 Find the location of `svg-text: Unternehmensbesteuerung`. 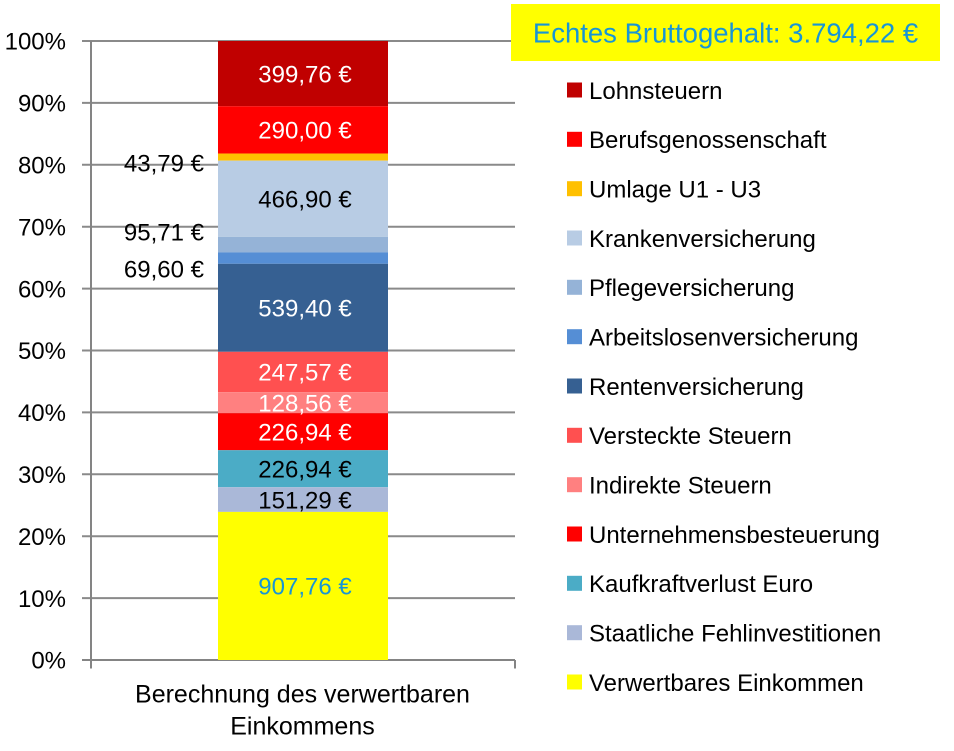

svg-text: Unternehmensbesteuerung is located at coordinates (734, 535).